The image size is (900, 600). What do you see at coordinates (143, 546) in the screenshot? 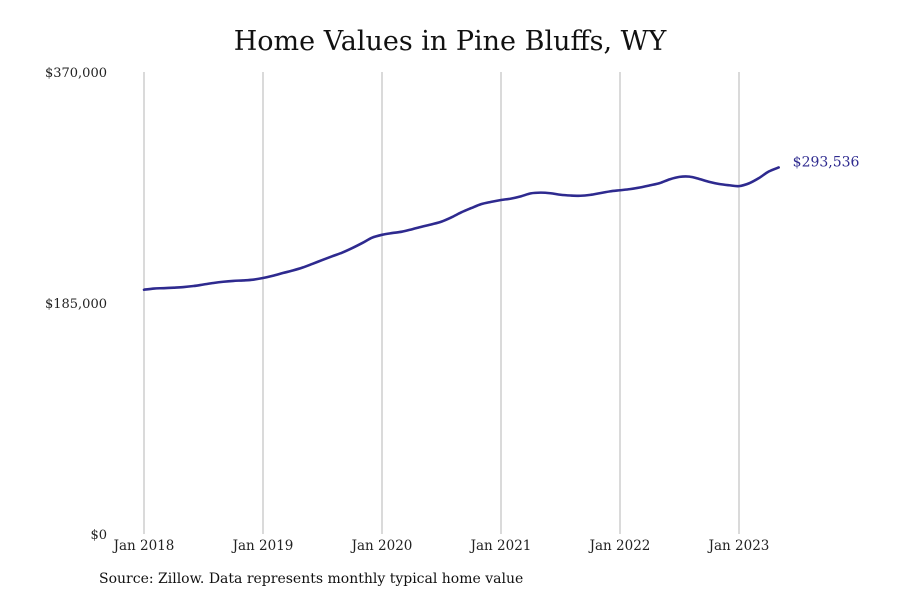
I see `x-tick-label: Jan 2018` at bounding box center [143, 546].